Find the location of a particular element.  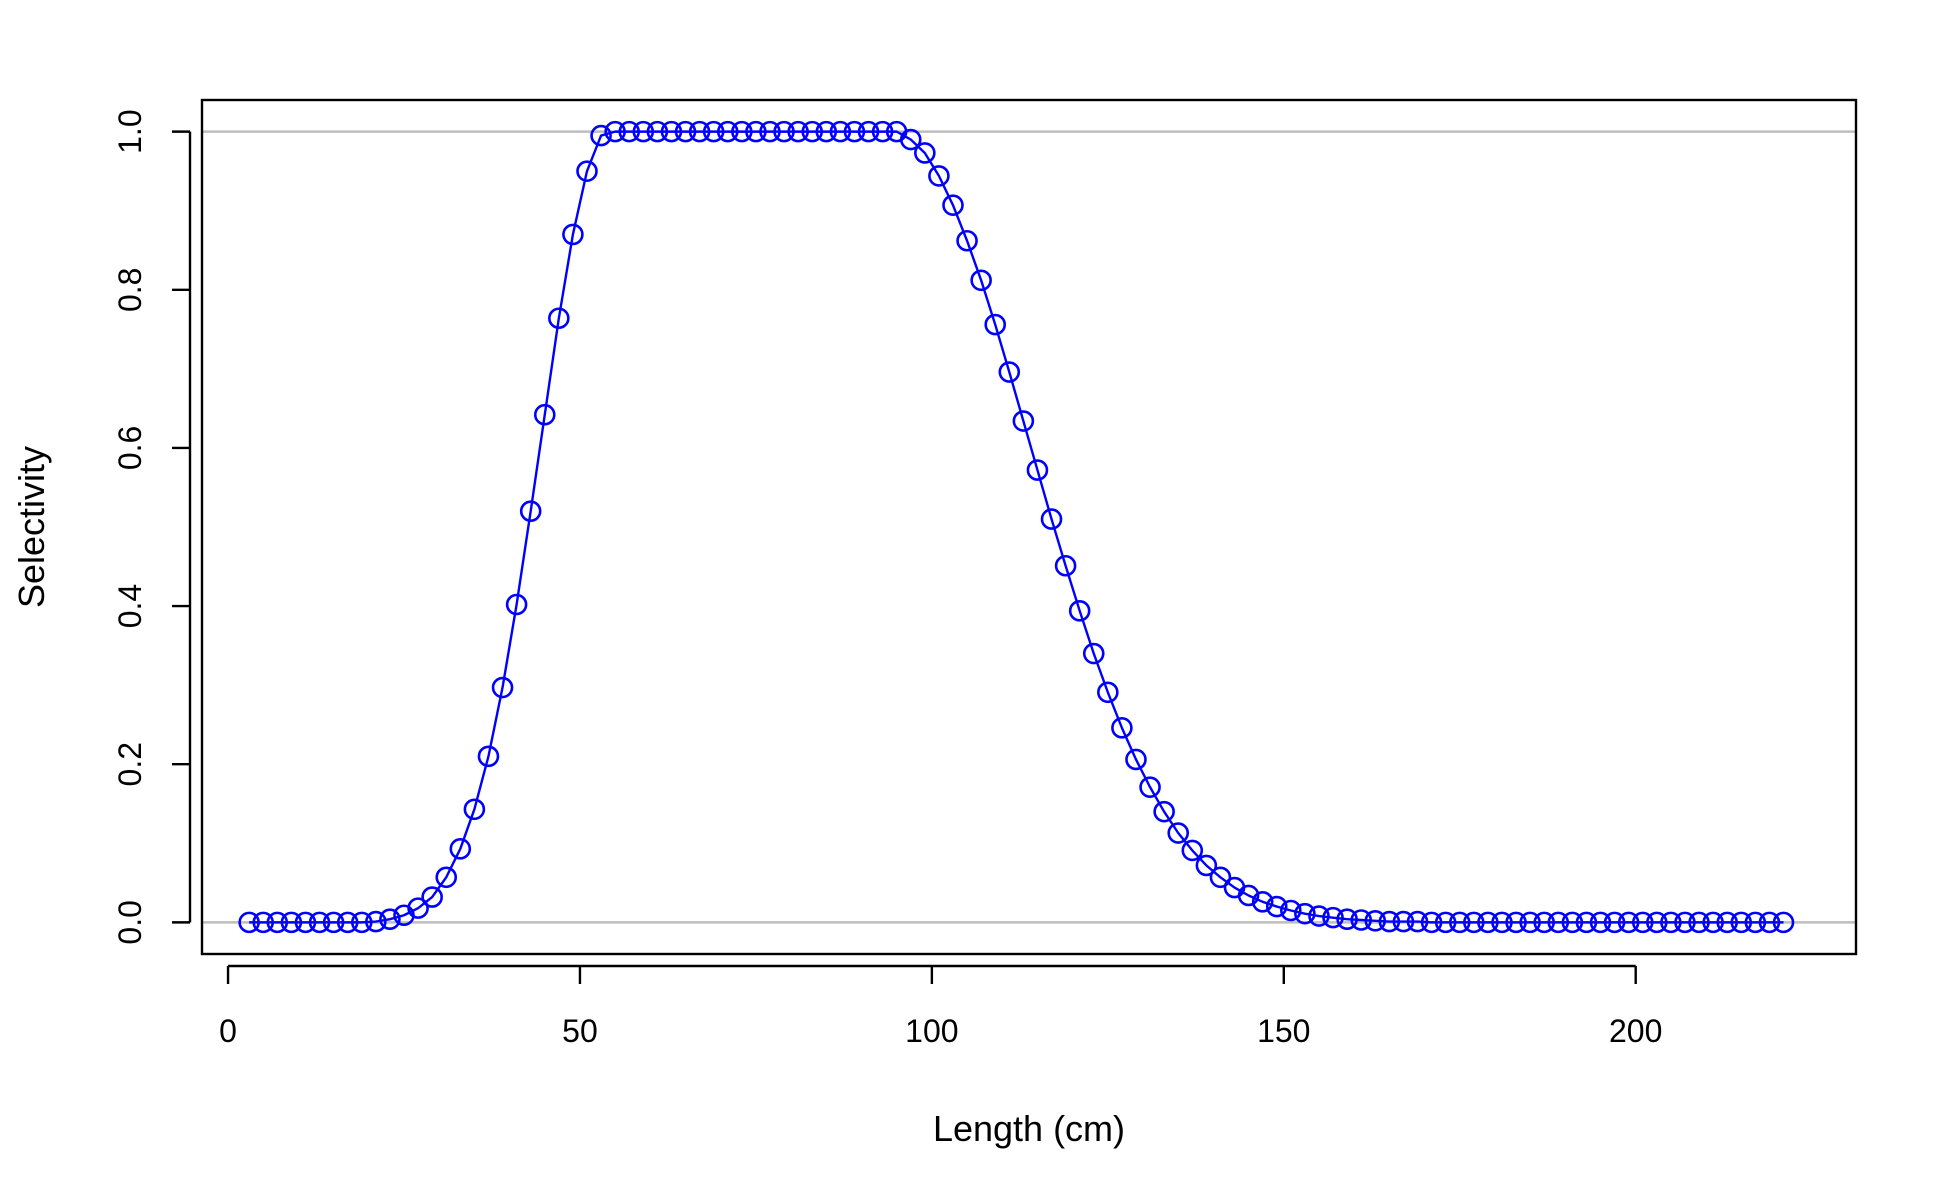

x-tick-label: 50 is located at coordinates (580, 1031).